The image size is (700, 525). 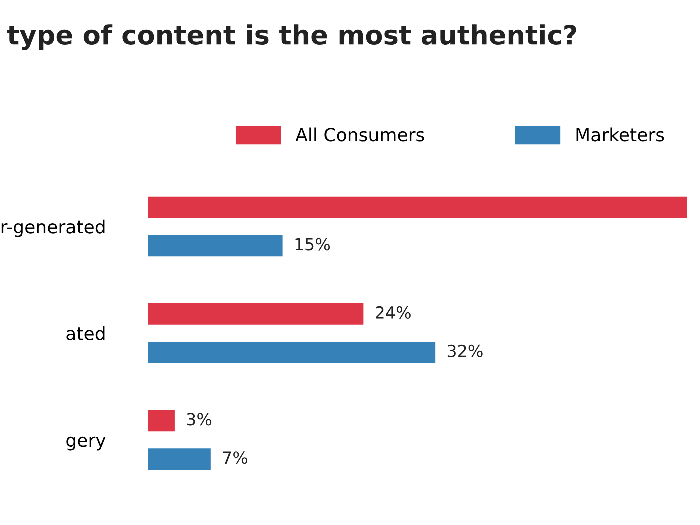 I want to click on y-tick-label: ated, so click(x=85, y=333).